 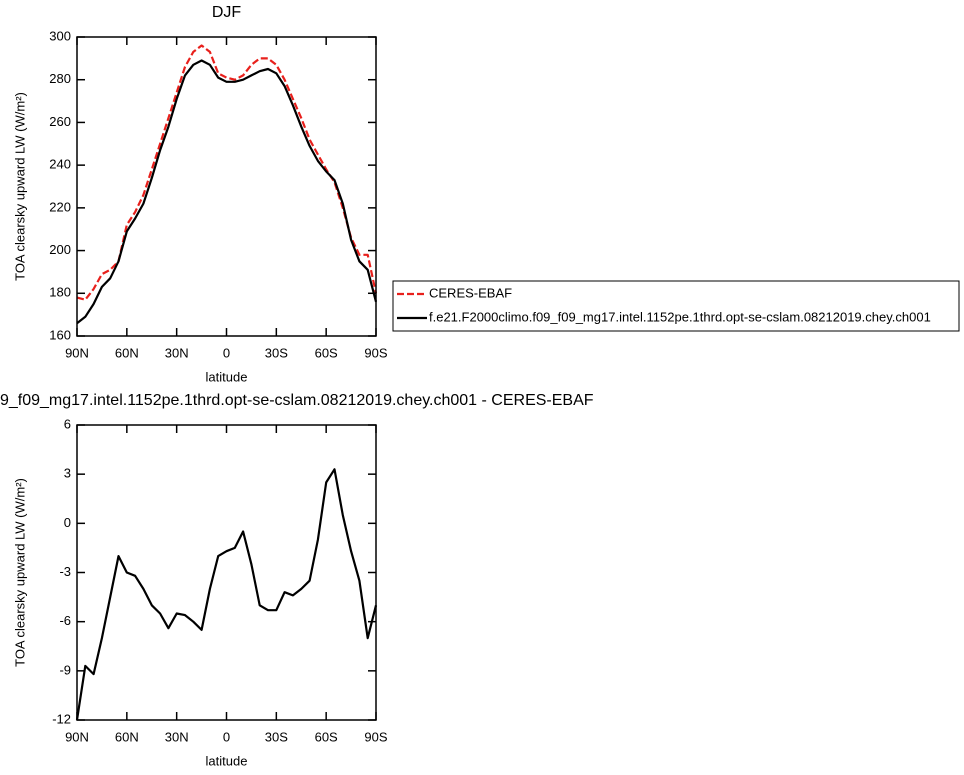 What do you see at coordinates (60, 292) in the screenshot?
I see `y-tick-label: 180` at bounding box center [60, 292].